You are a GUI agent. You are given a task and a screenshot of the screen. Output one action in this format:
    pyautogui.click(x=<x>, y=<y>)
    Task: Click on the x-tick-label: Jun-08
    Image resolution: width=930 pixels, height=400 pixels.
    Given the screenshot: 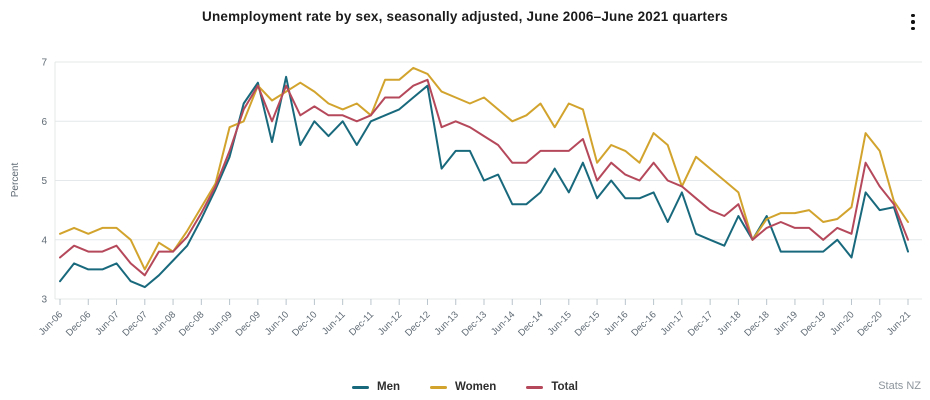 What is the action you would take?
    pyautogui.click(x=164, y=323)
    